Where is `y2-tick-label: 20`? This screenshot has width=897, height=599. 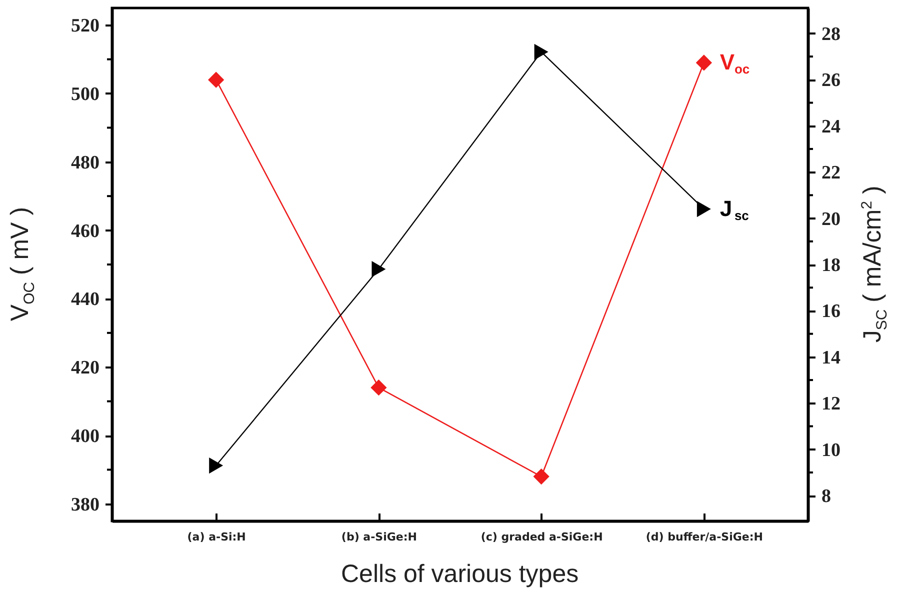
y2-tick-label: 20 is located at coordinates (831, 219).